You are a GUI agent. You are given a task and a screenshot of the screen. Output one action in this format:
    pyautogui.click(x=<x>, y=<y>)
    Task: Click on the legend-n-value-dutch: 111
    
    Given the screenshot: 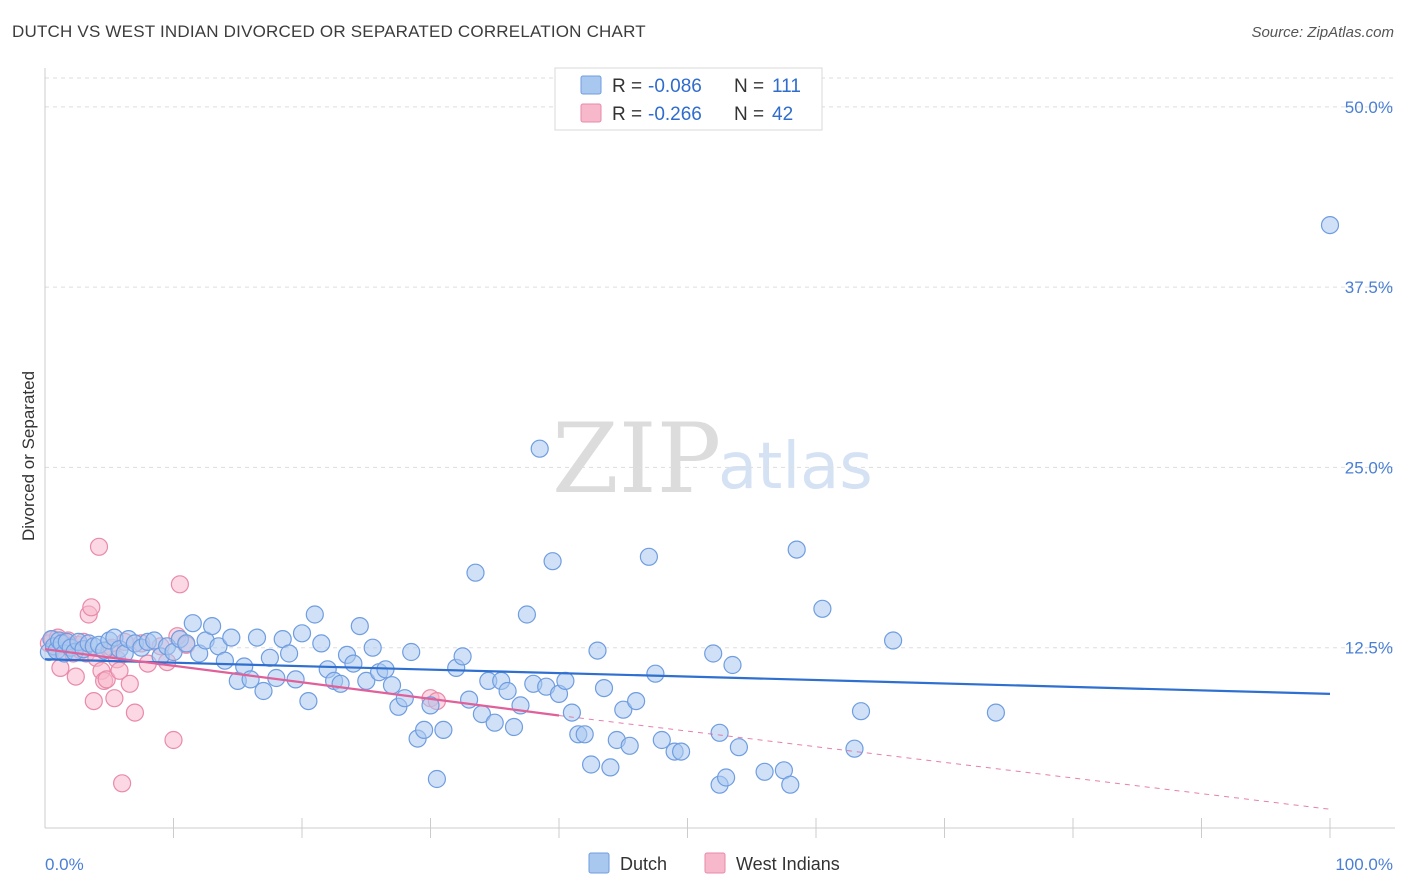 What is the action you would take?
    pyautogui.click(x=786, y=86)
    